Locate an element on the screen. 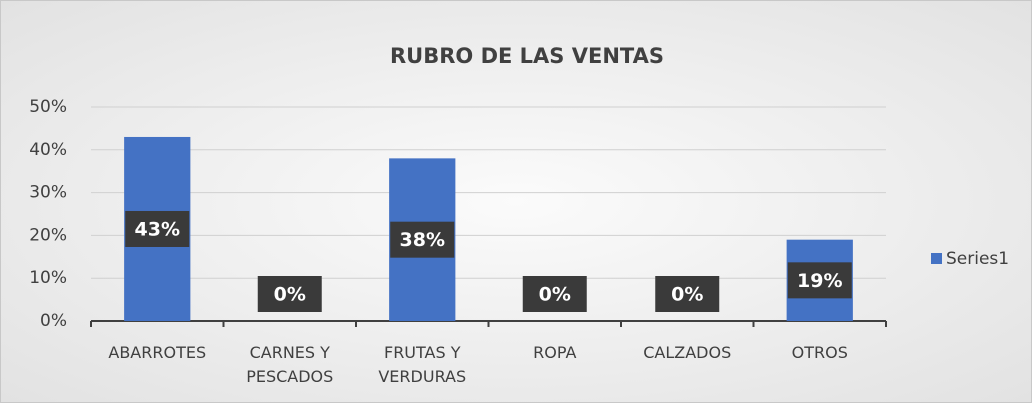 The width and height of the screenshot is (1032, 403). data-label: 19% is located at coordinates (819, 281).